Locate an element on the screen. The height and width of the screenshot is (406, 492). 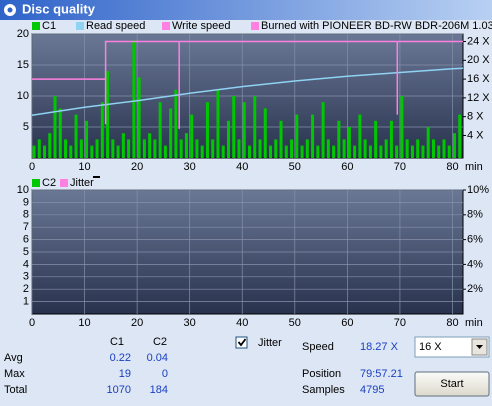
y-tick-label: 5 is located at coordinates (26, 252).